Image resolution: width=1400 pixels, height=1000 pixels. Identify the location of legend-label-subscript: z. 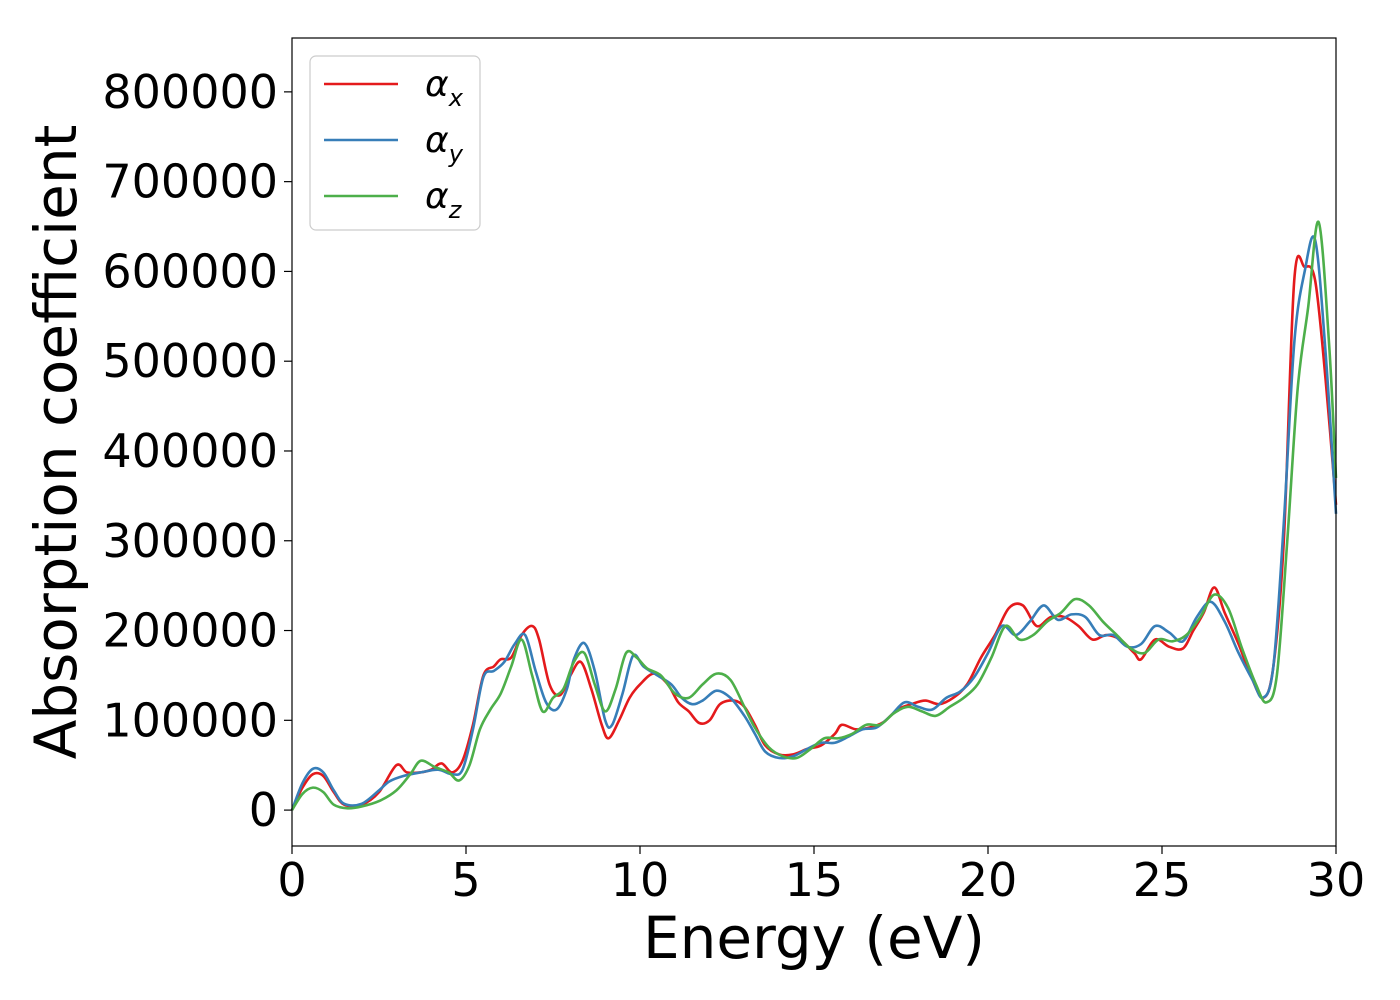
(455, 210).